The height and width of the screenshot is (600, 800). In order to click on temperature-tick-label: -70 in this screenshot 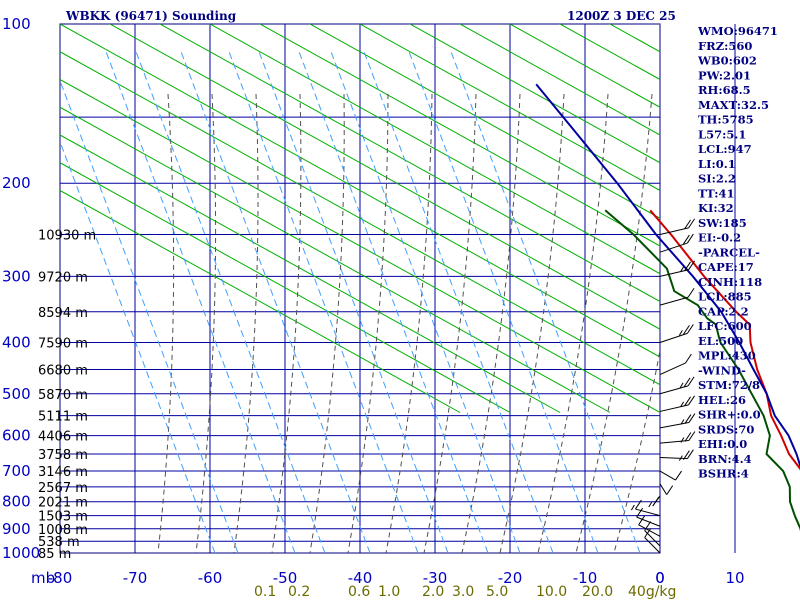, I will do `click(135, 578)`.